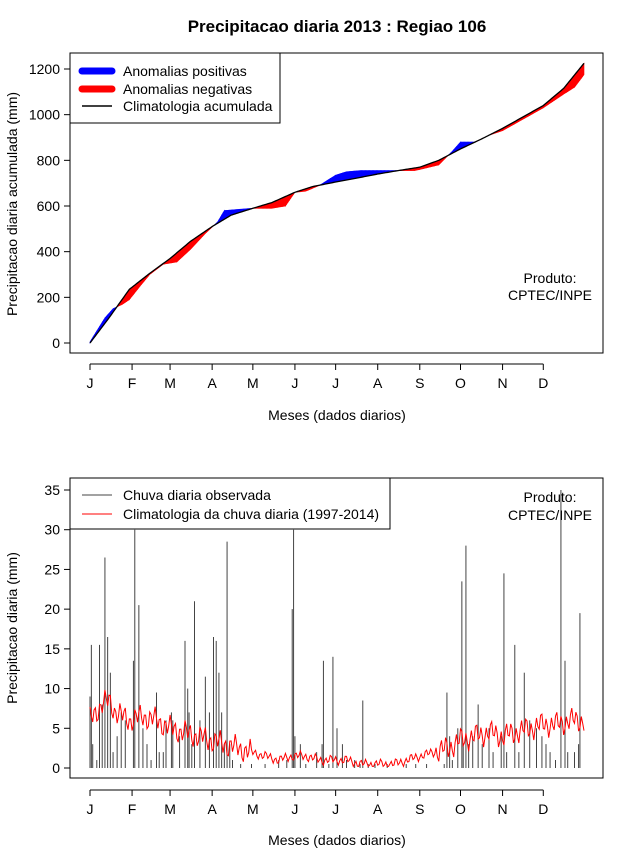 This screenshot has width=640, height=855. I want to click on legend-label-observed: Chuva diaria observada, so click(197, 495).